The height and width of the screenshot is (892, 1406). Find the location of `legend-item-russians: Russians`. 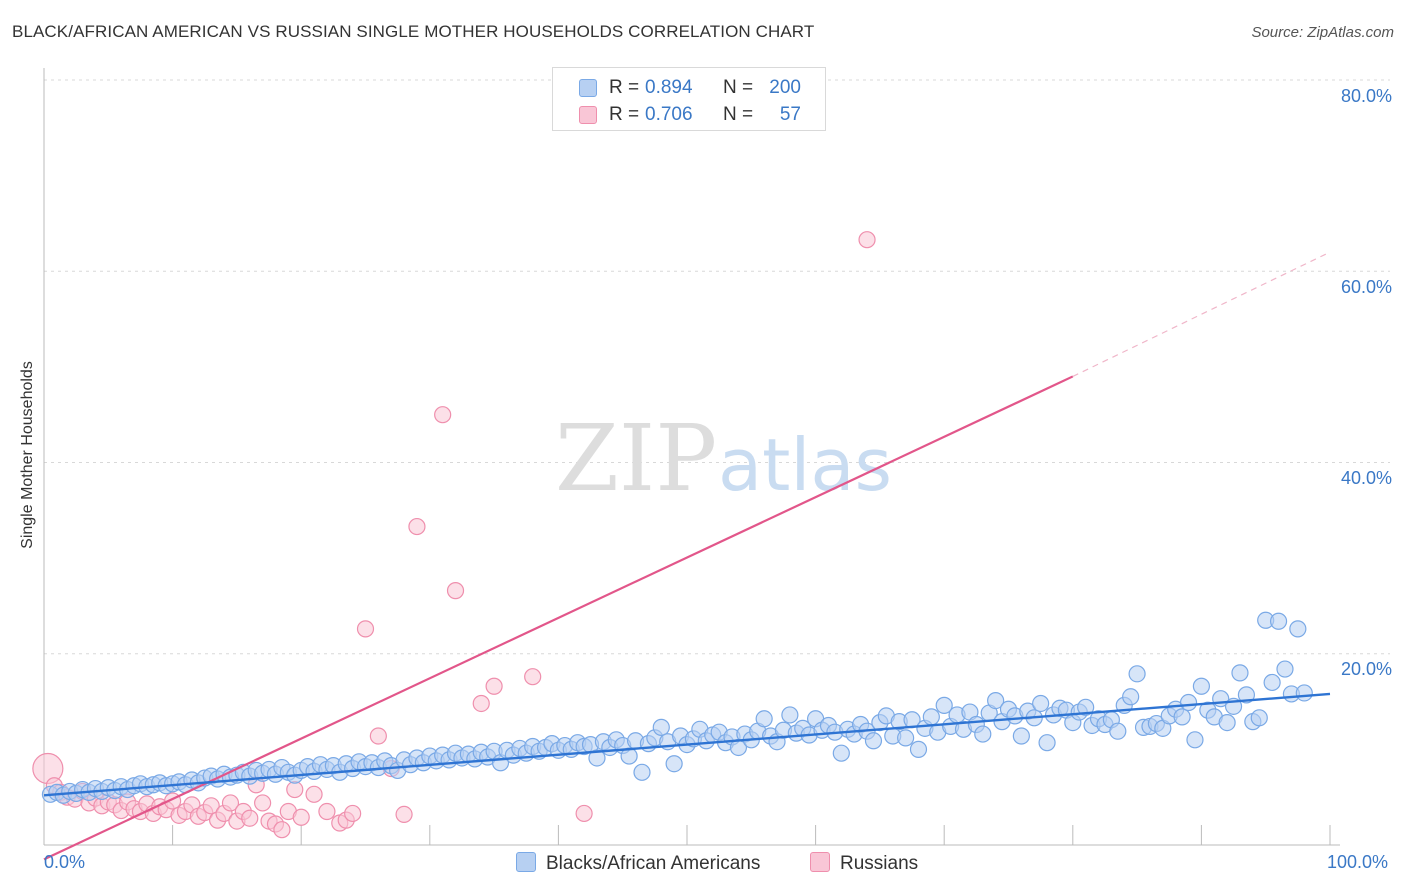

legend-item-russians: Russians is located at coordinates (864, 863).